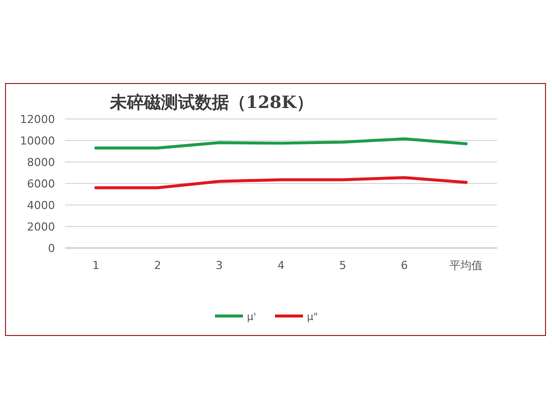 Image resolution: width=552 pixels, height=417 pixels. What do you see at coordinates (404, 265) in the screenshot?
I see `x-tick-label: 6` at bounding box center [404, 265].